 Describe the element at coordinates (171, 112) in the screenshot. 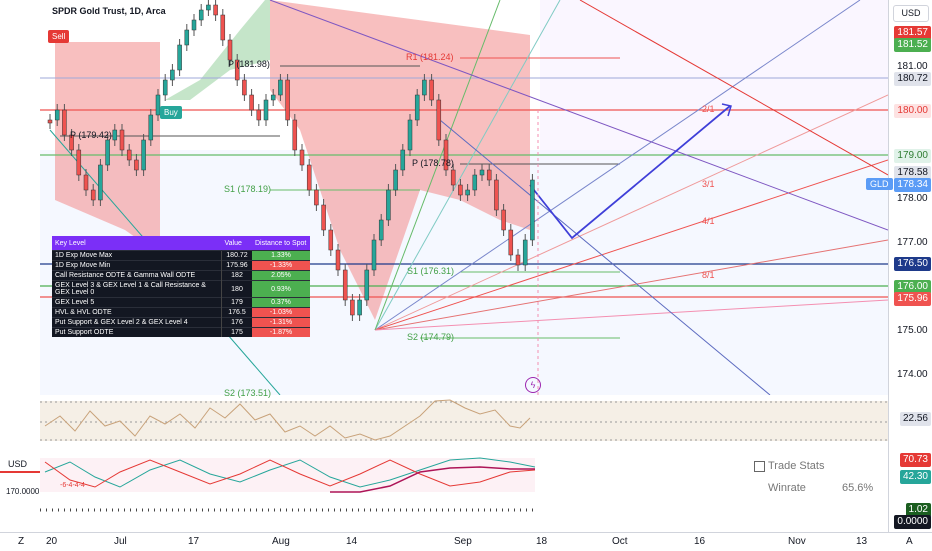

I see `buy-signal-badge: Buy` at that location.